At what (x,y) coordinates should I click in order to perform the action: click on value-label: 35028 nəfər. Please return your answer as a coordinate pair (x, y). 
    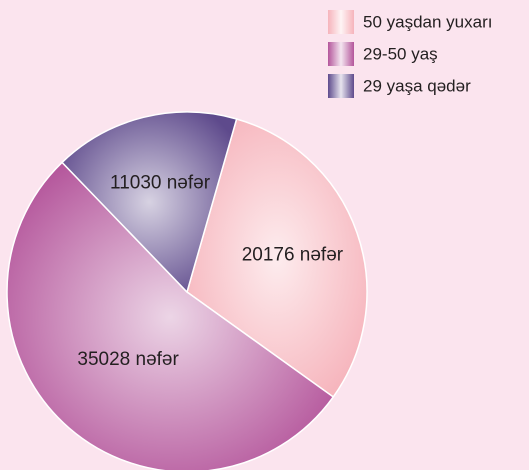
    Looking at the image, I should click on (128, 359).